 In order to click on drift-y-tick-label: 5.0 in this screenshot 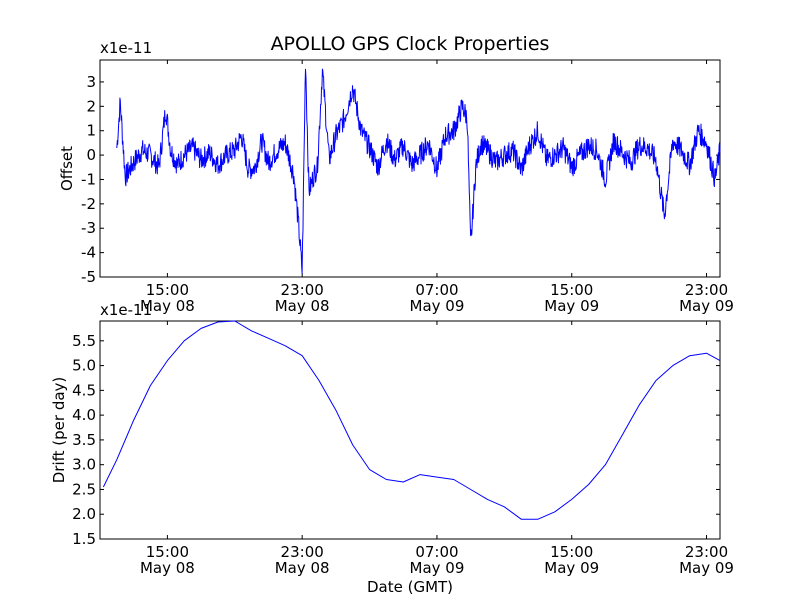, I will do `click(84, 366)`.